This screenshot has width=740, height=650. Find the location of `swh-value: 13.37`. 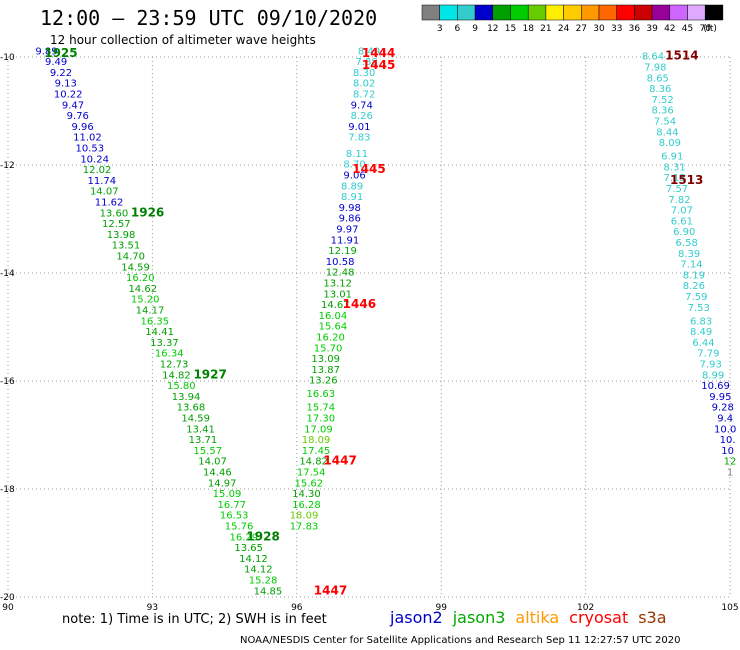

swh-value: 13.37 is located at coordinates (164, 343).